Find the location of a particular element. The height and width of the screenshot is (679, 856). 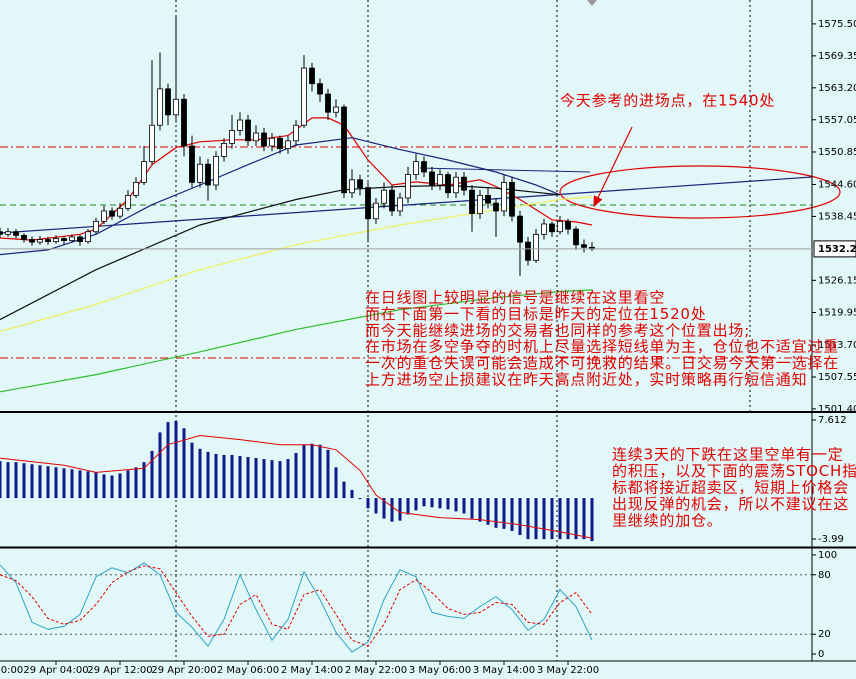

x-tick-label: 2 May 14:00 is located at coordinates (312, 670).